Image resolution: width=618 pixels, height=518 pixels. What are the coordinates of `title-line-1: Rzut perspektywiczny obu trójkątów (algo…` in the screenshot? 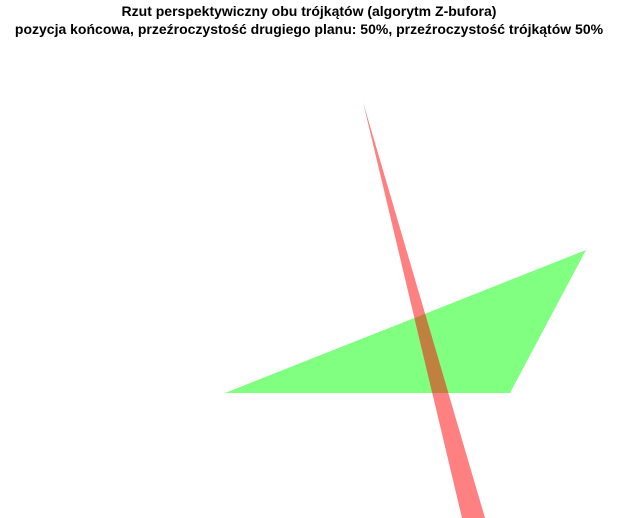 It's located at (309, 11).